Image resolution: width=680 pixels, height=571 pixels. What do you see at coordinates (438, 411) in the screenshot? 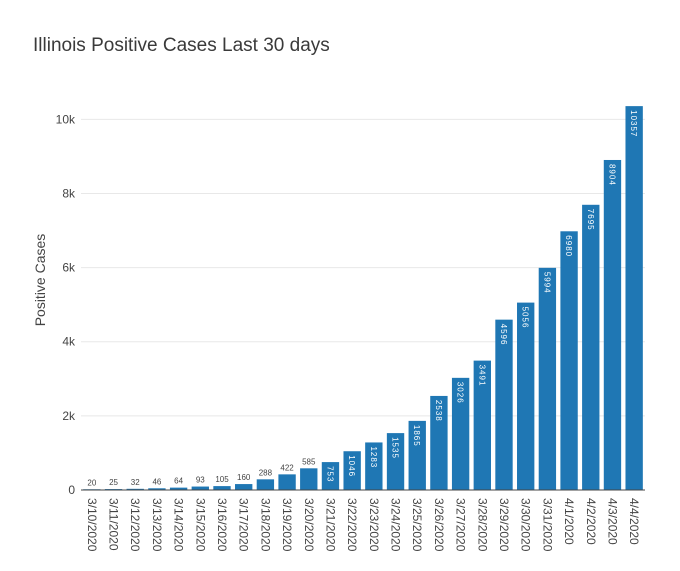
I see `data-label: 2538` at bounding box center [438, 411].